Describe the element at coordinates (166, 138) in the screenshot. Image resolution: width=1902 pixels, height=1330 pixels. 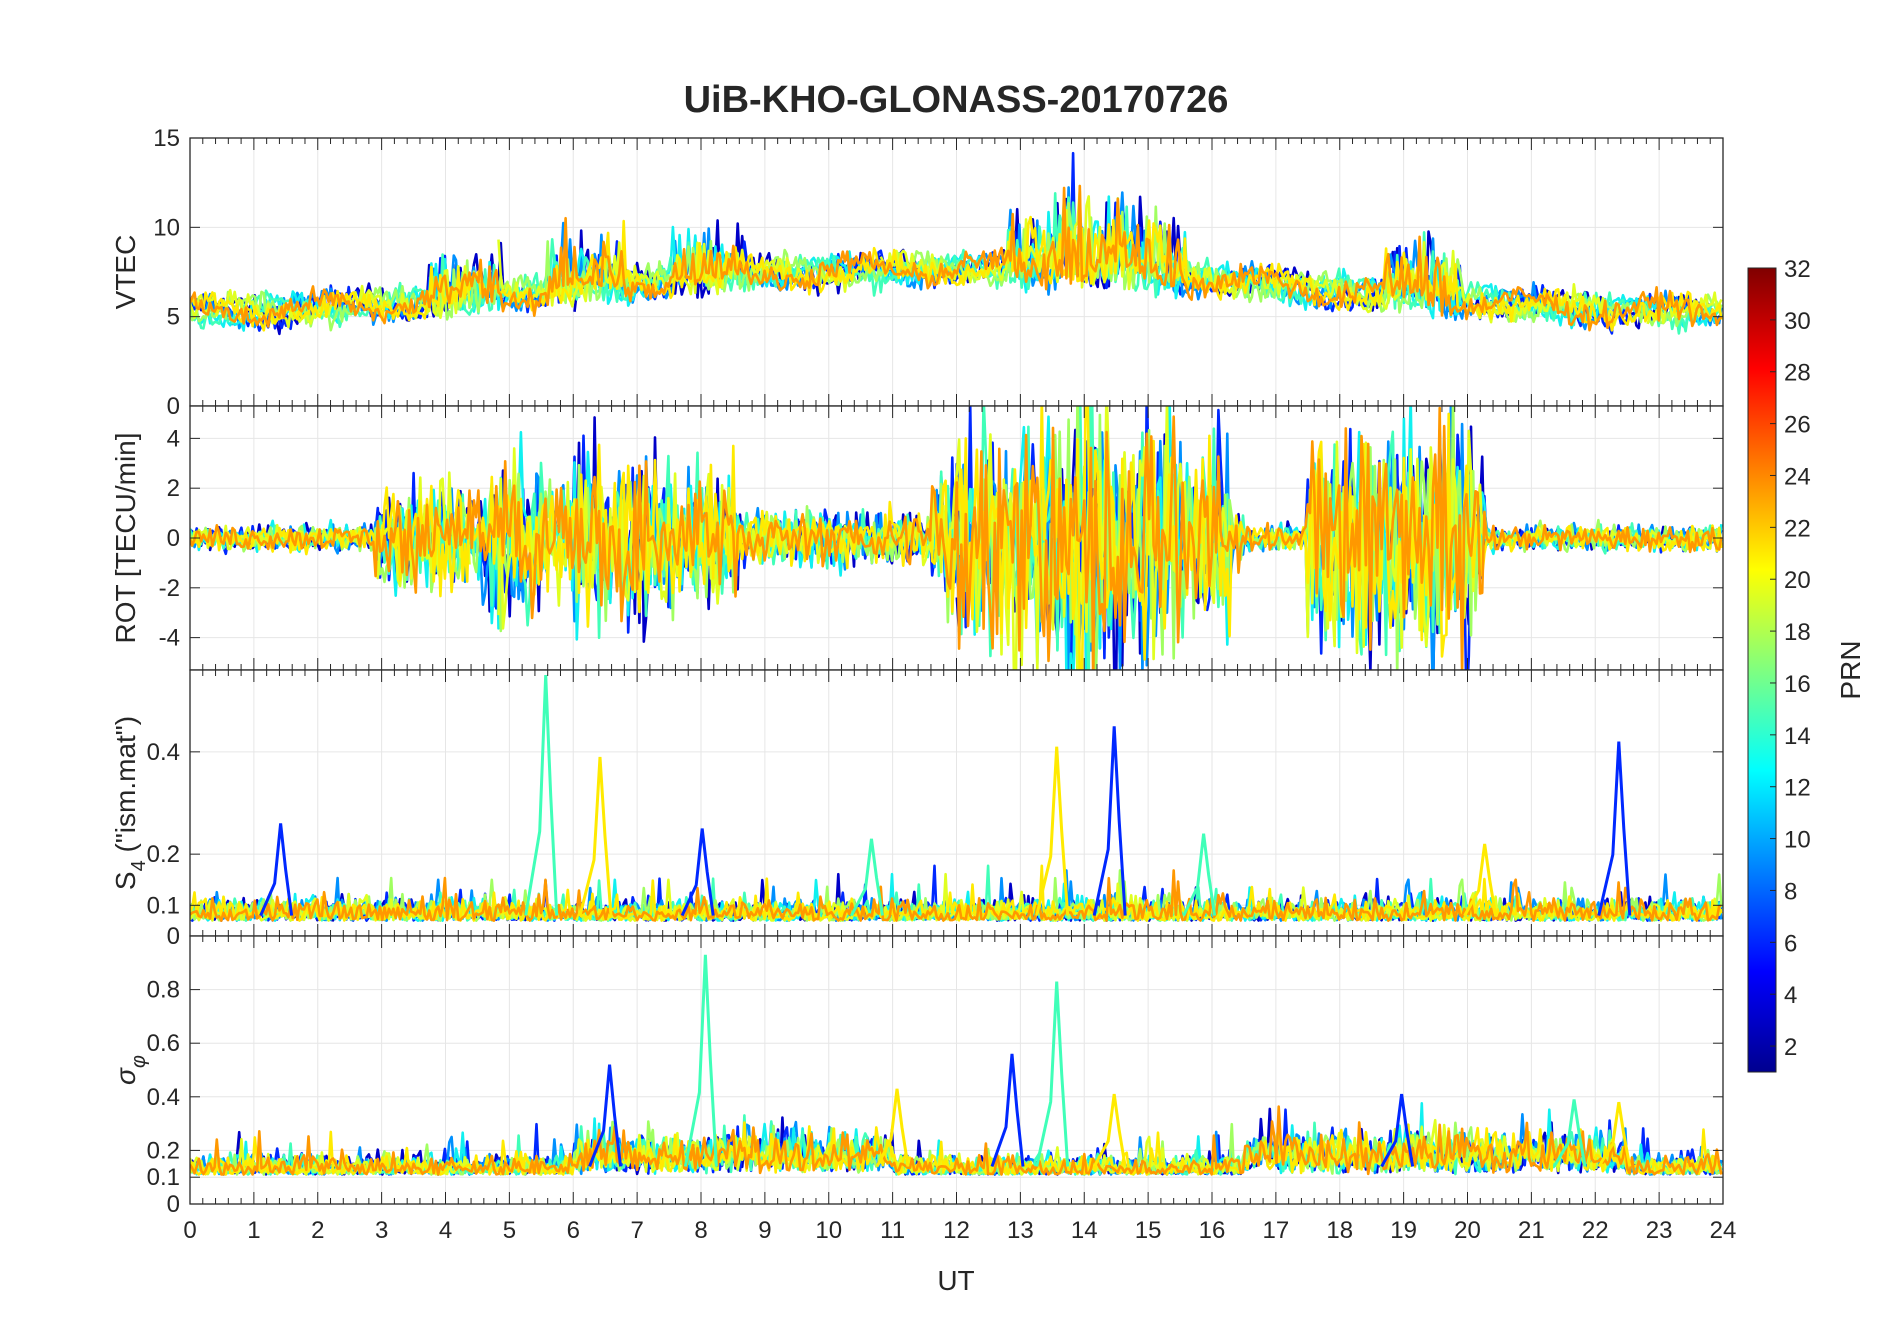
I see `y-tick-label: 15` at that location.